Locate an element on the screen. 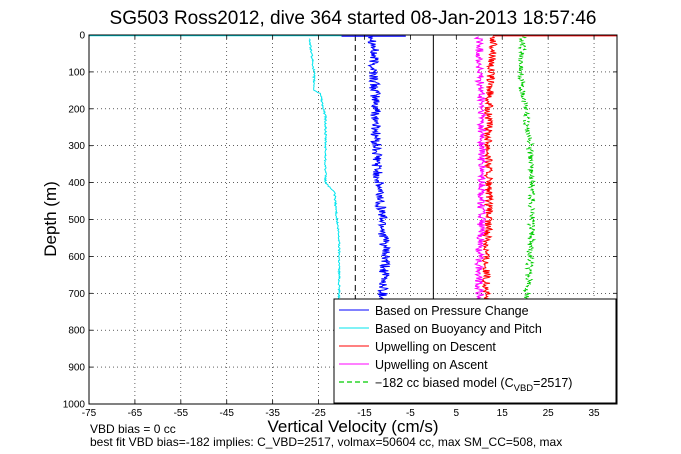 This screenshot has width=681, height=454. legend-box is located at coordinates (475, 351).